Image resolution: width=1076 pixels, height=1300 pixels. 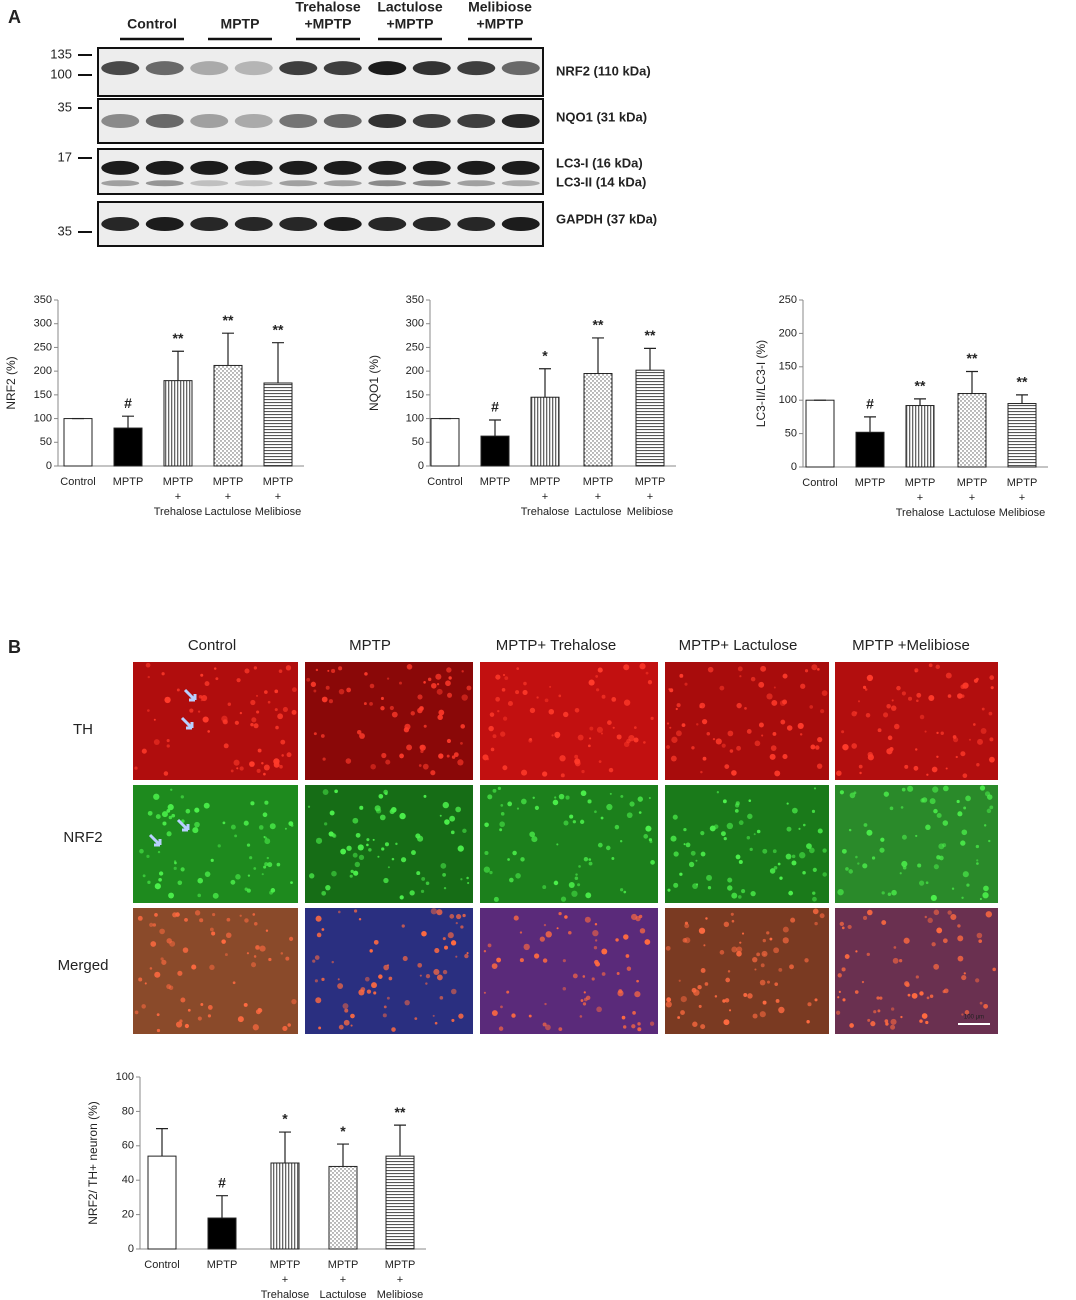 I want to click on y-tick-label: 20, so click(x=128, y=1215).